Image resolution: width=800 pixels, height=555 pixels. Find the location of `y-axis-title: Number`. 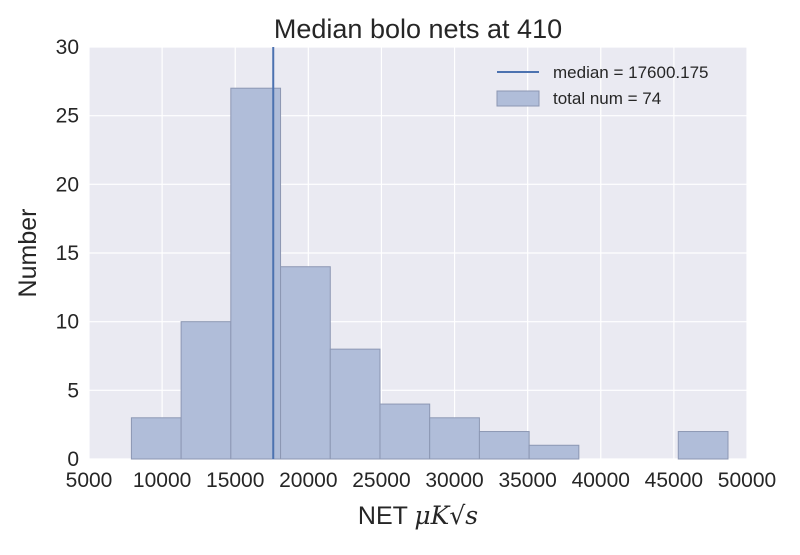

y-axis-title: Number is located at coordinates (28, 253).